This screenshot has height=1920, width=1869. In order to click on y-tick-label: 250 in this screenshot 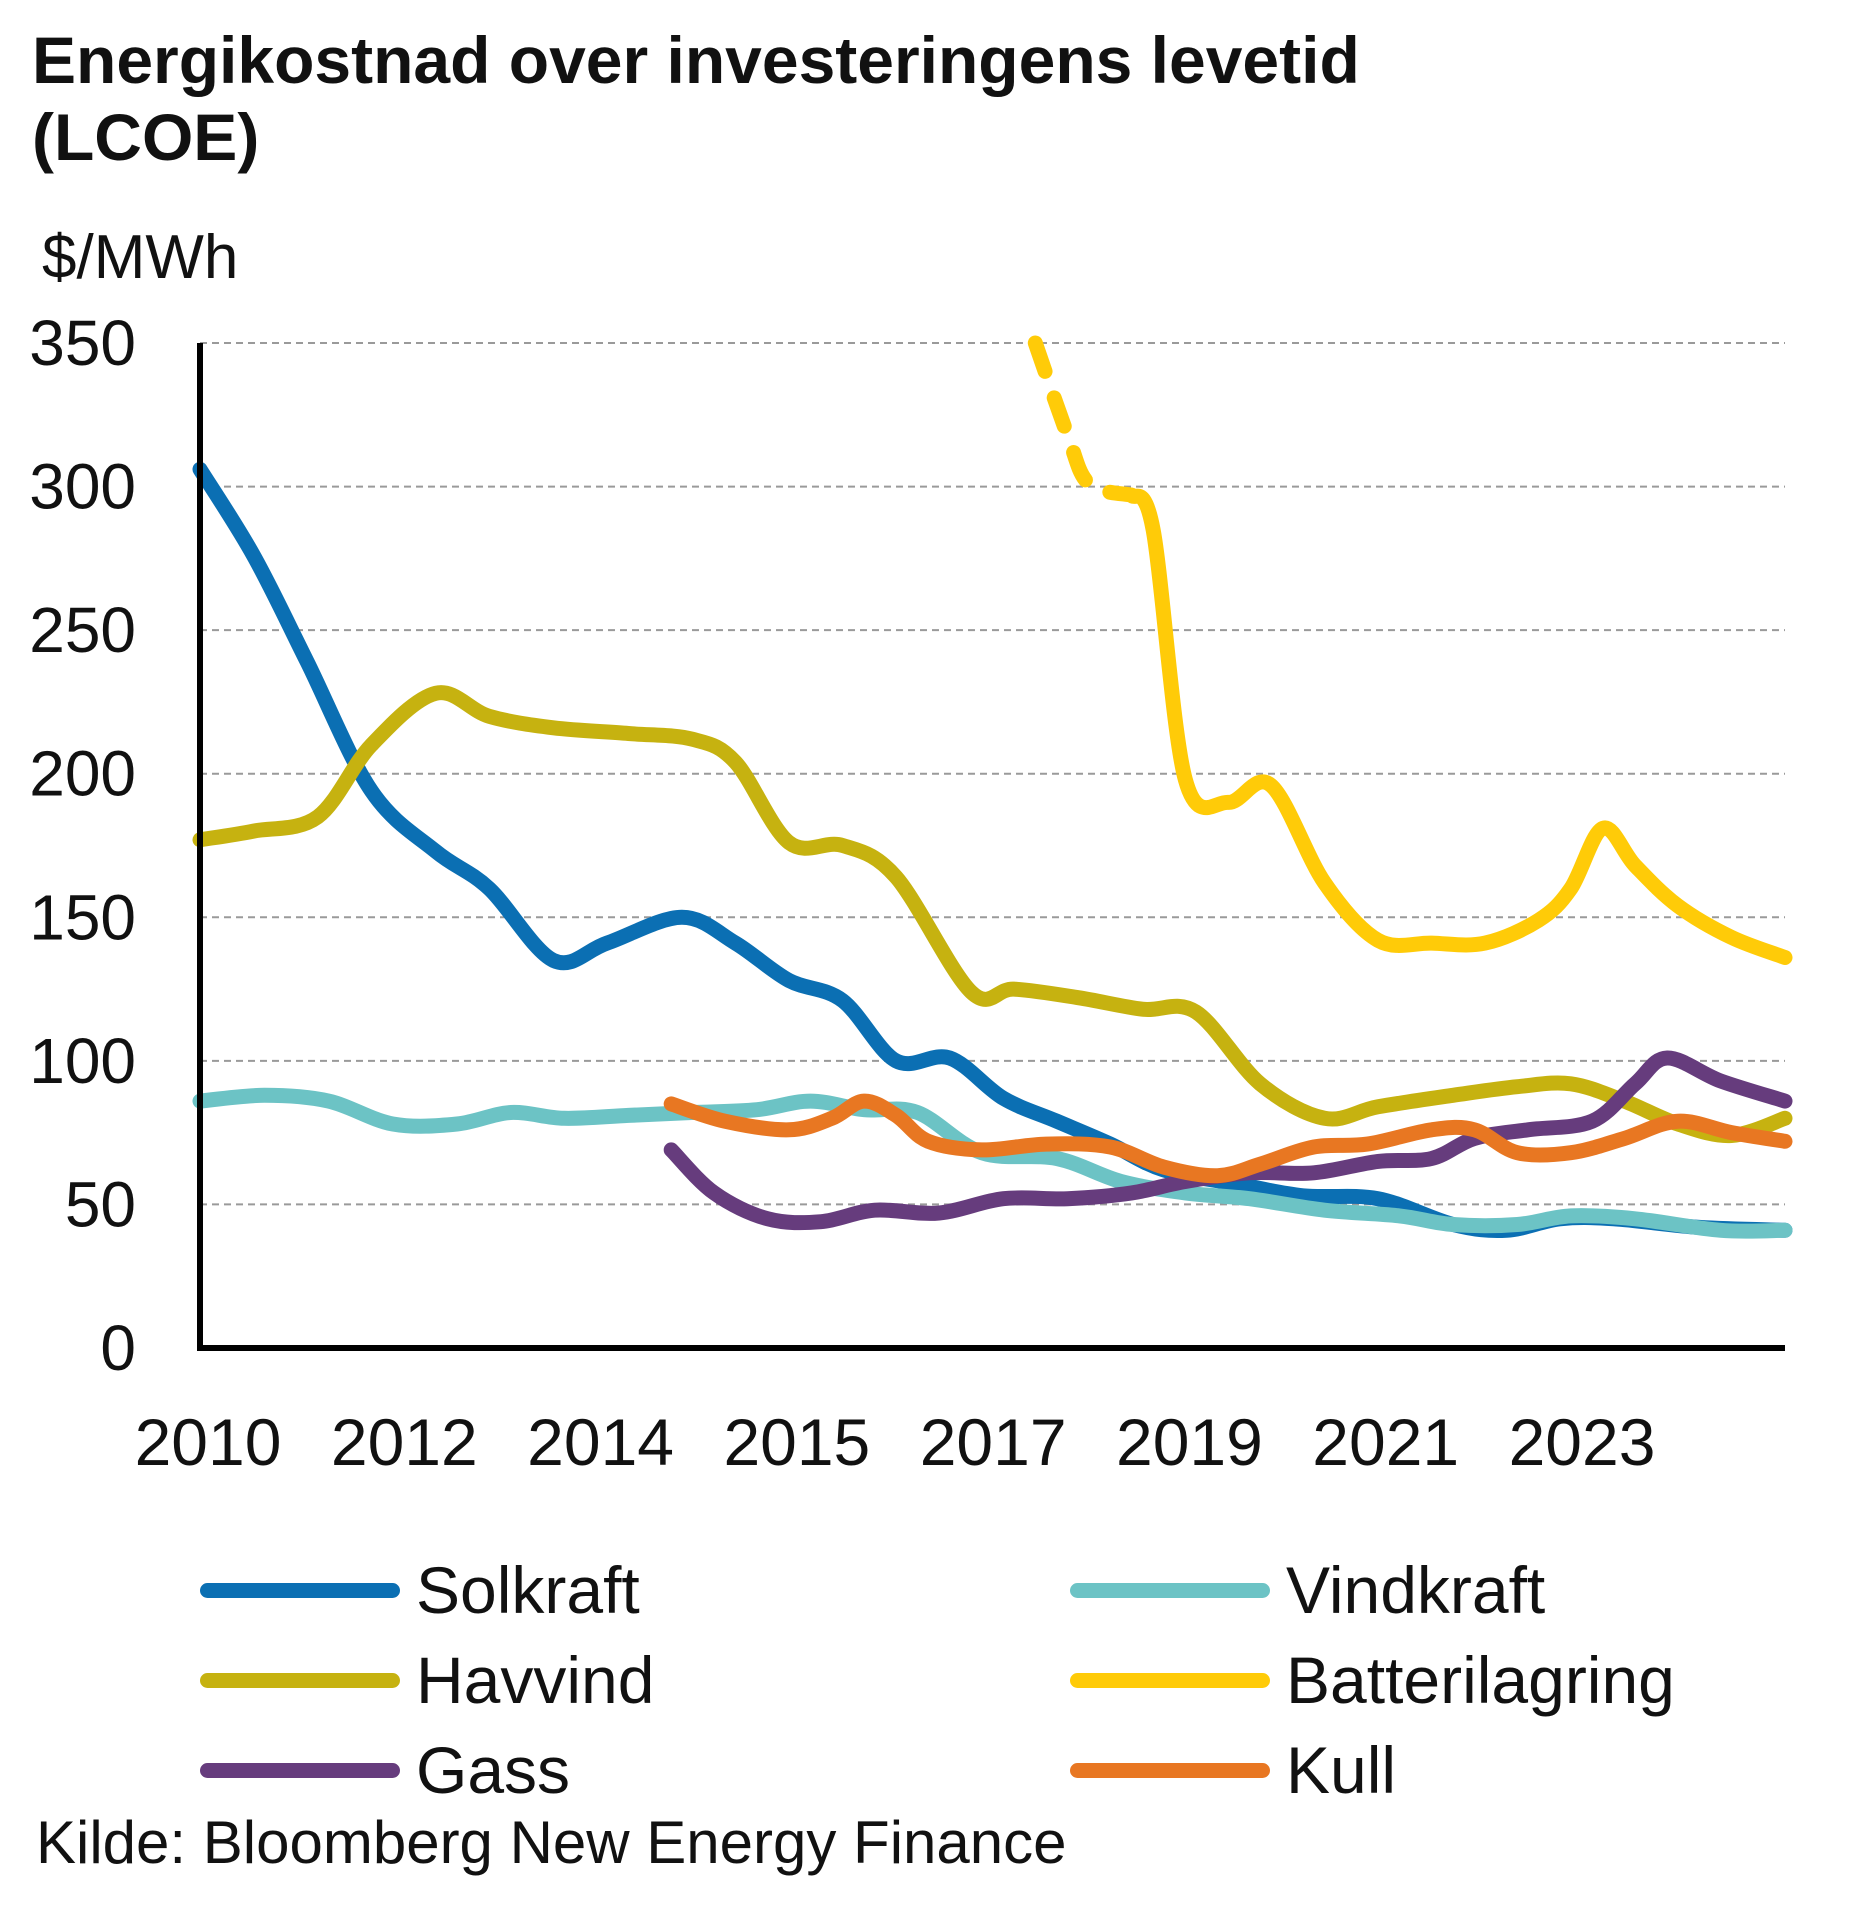, I will do `click(82, 630)`.